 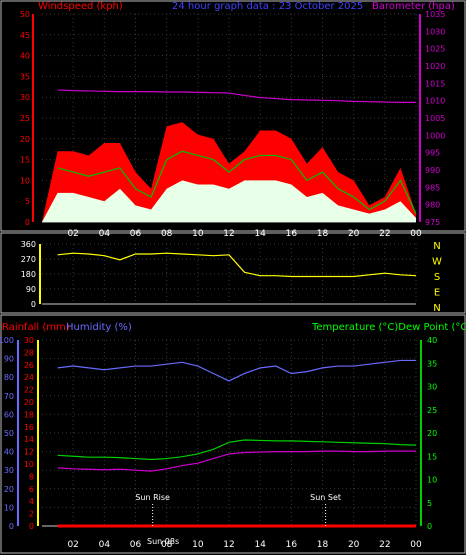 What do you see at coordinates (432, 222) in the screenshot?
I see `baro-y-tick-label: 975` at bounding box center [432, 222].